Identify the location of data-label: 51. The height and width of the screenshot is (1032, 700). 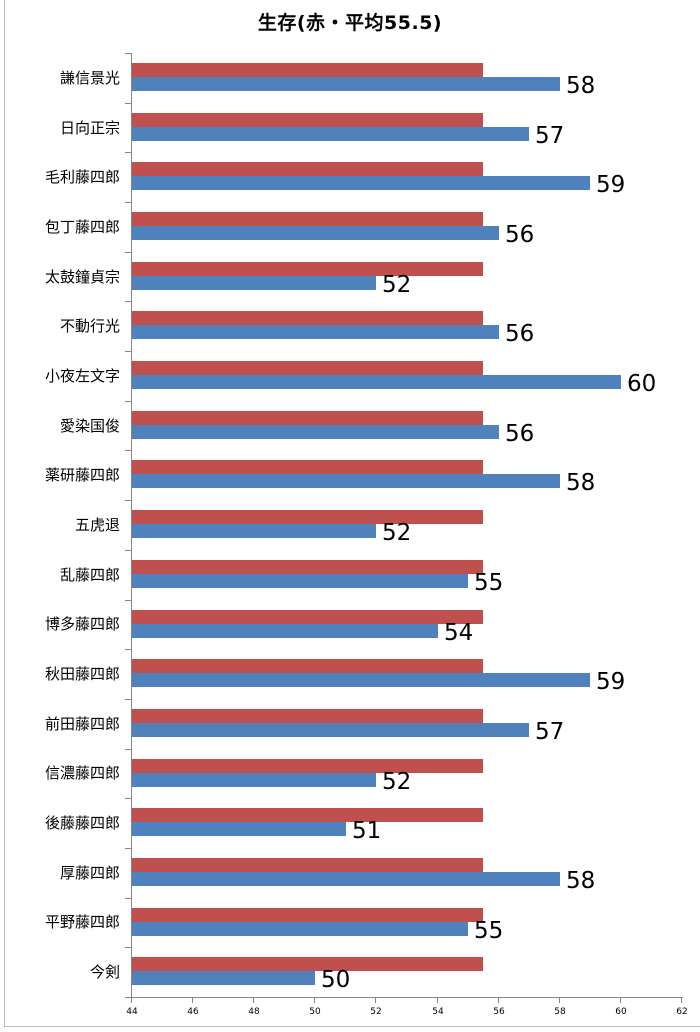
(367, 831).